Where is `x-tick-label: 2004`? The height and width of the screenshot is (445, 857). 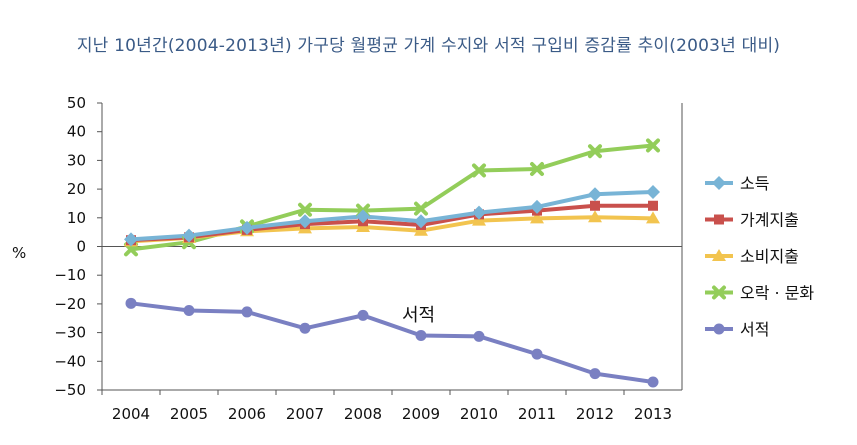 x-tick-label: 2004 is located at coordinates (131, 414).